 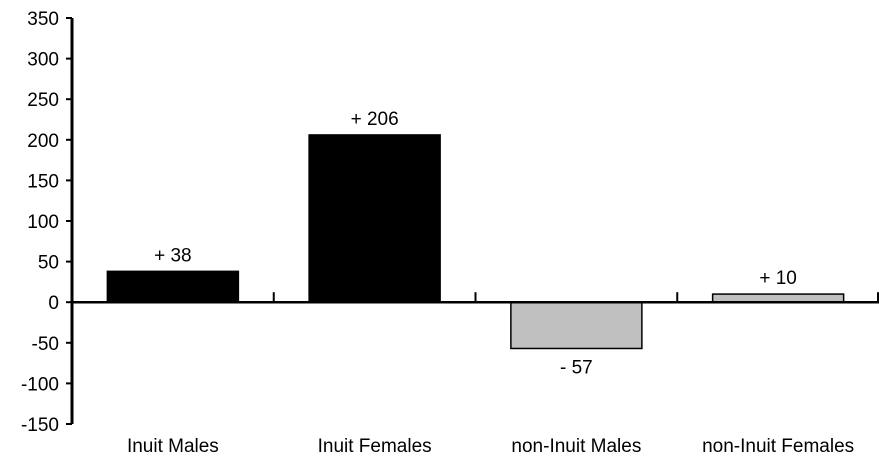 I want to click on y-axis-ticks: 350 300 250 200 150 100 50 0 -50 -100 -150, so click(x=46, y=222).